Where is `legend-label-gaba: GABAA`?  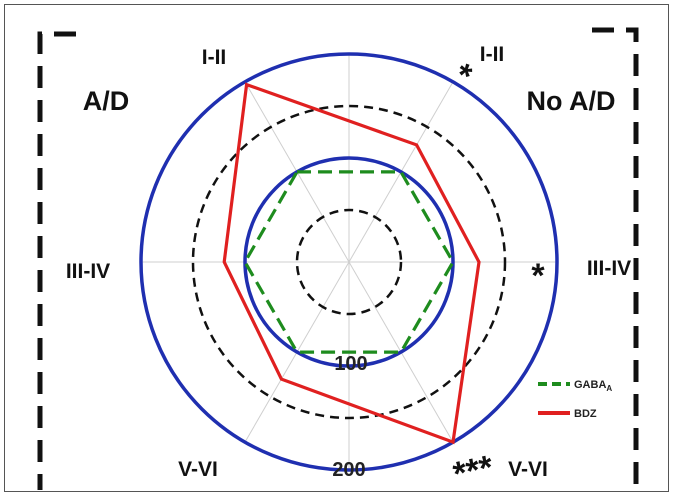
legend-label-gaba: GABAA is located at coordinates (593, 386).